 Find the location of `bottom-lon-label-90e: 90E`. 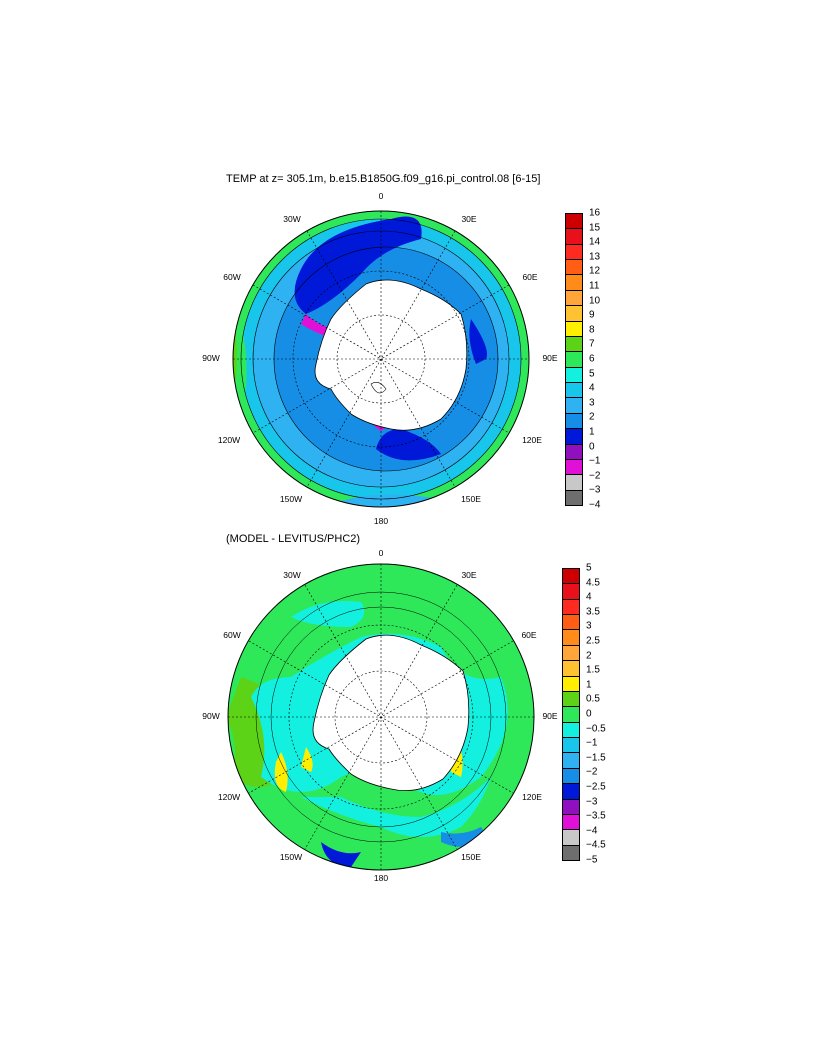

bottom-lon-label-90e: 90E is located at coordinates (550, 716).